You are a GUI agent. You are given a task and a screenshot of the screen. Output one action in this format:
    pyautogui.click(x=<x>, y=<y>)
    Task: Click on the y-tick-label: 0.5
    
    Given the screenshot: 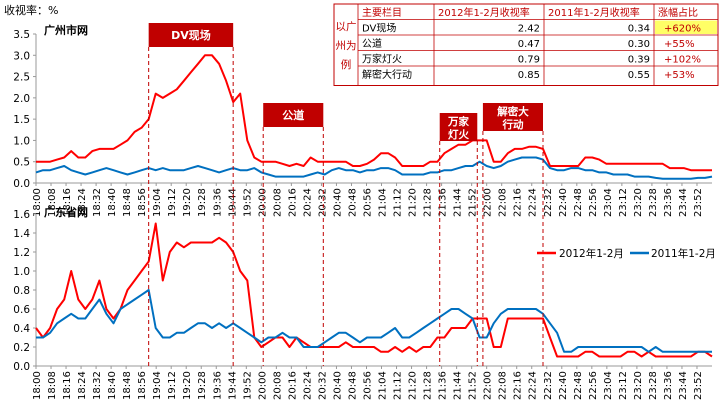 What is the action you would take?
    pyautogui.click(x=21, y=163)
    